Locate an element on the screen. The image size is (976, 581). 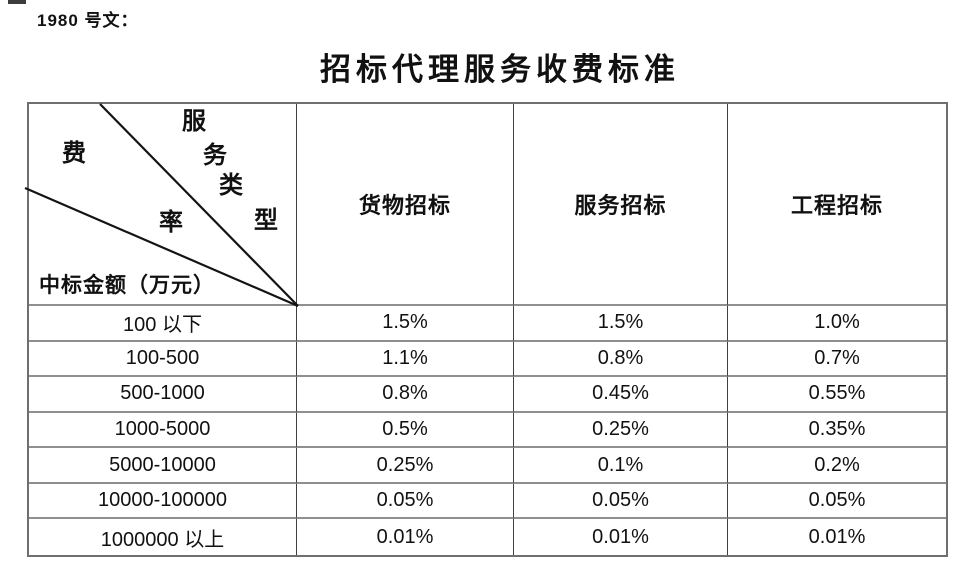
rate-cell: 0.2% is located at coordinates (837, 466).